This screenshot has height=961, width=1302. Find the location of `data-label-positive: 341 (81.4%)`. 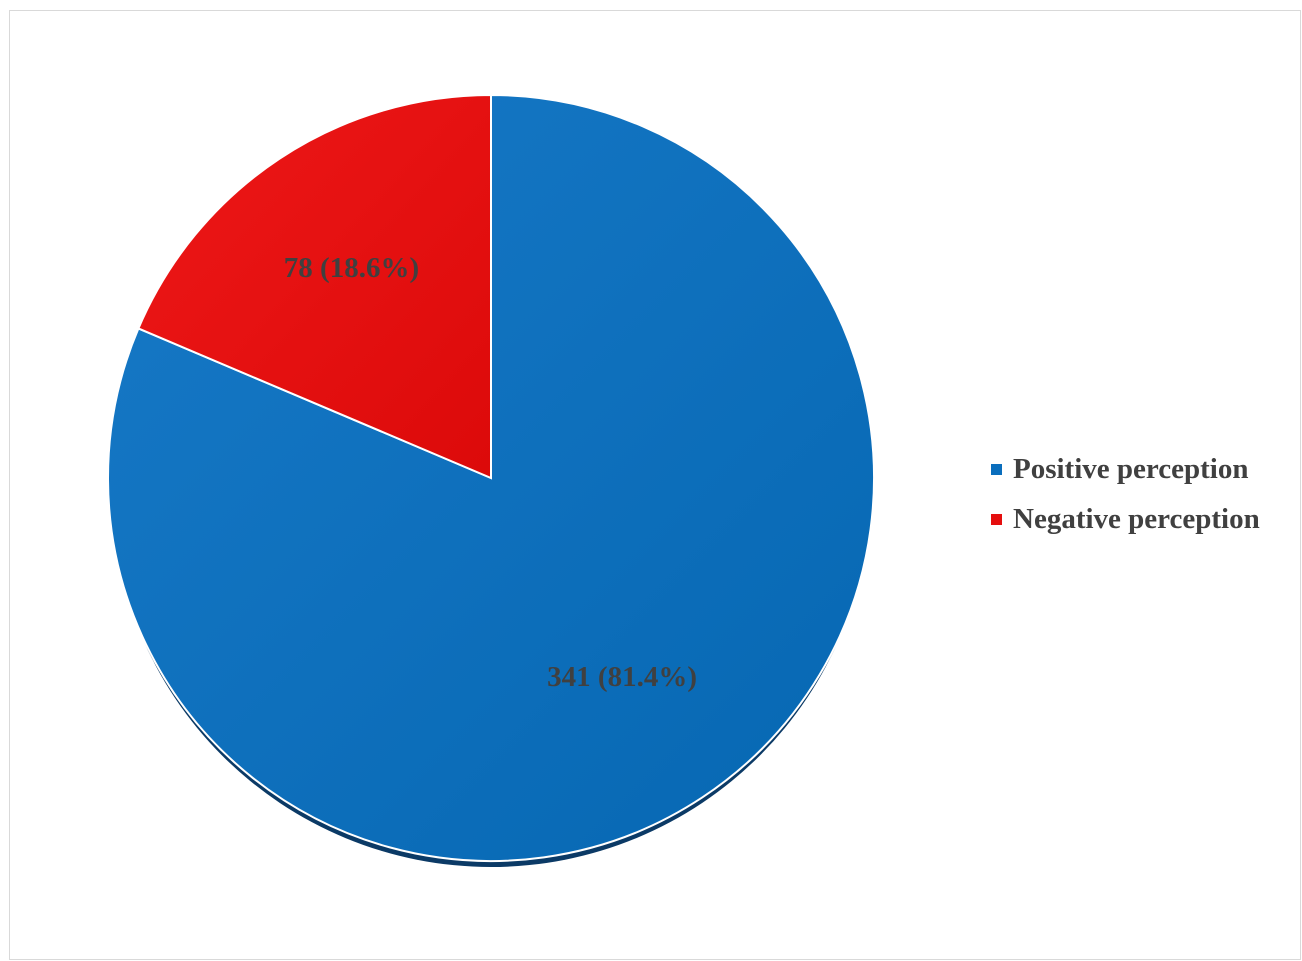

data-label-positive: 341 (81.4%) is located at coordinates (622, 677).